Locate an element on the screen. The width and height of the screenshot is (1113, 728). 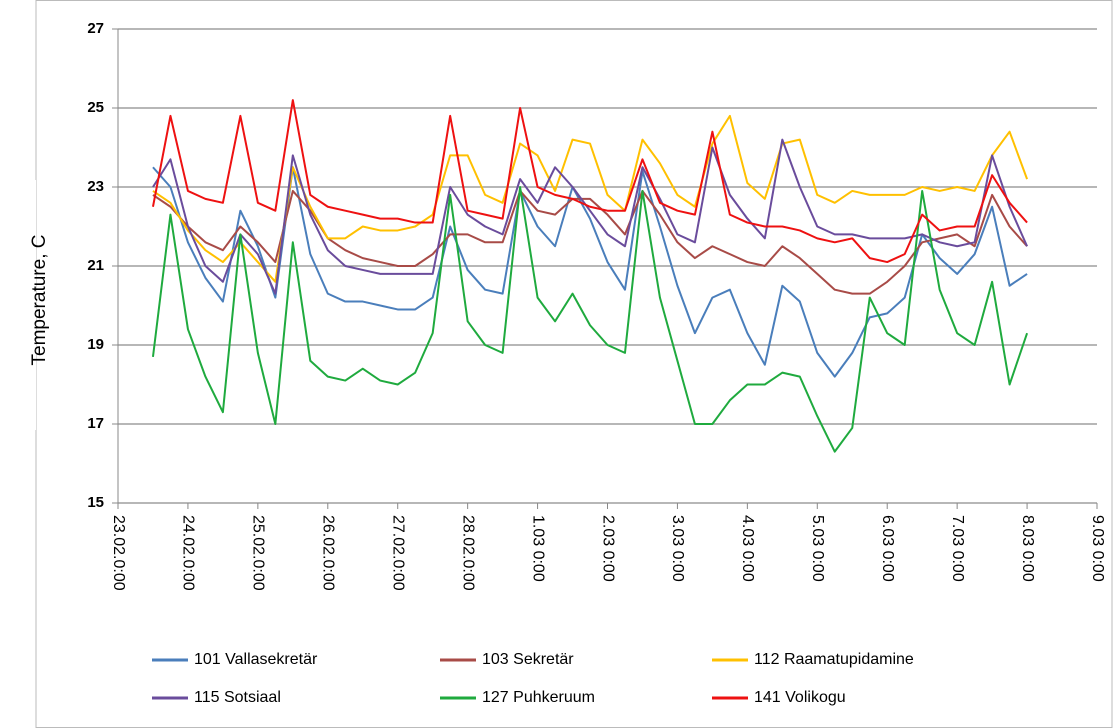
legend-label: 127 Puhkeruum is located at coordinates (538, 697).